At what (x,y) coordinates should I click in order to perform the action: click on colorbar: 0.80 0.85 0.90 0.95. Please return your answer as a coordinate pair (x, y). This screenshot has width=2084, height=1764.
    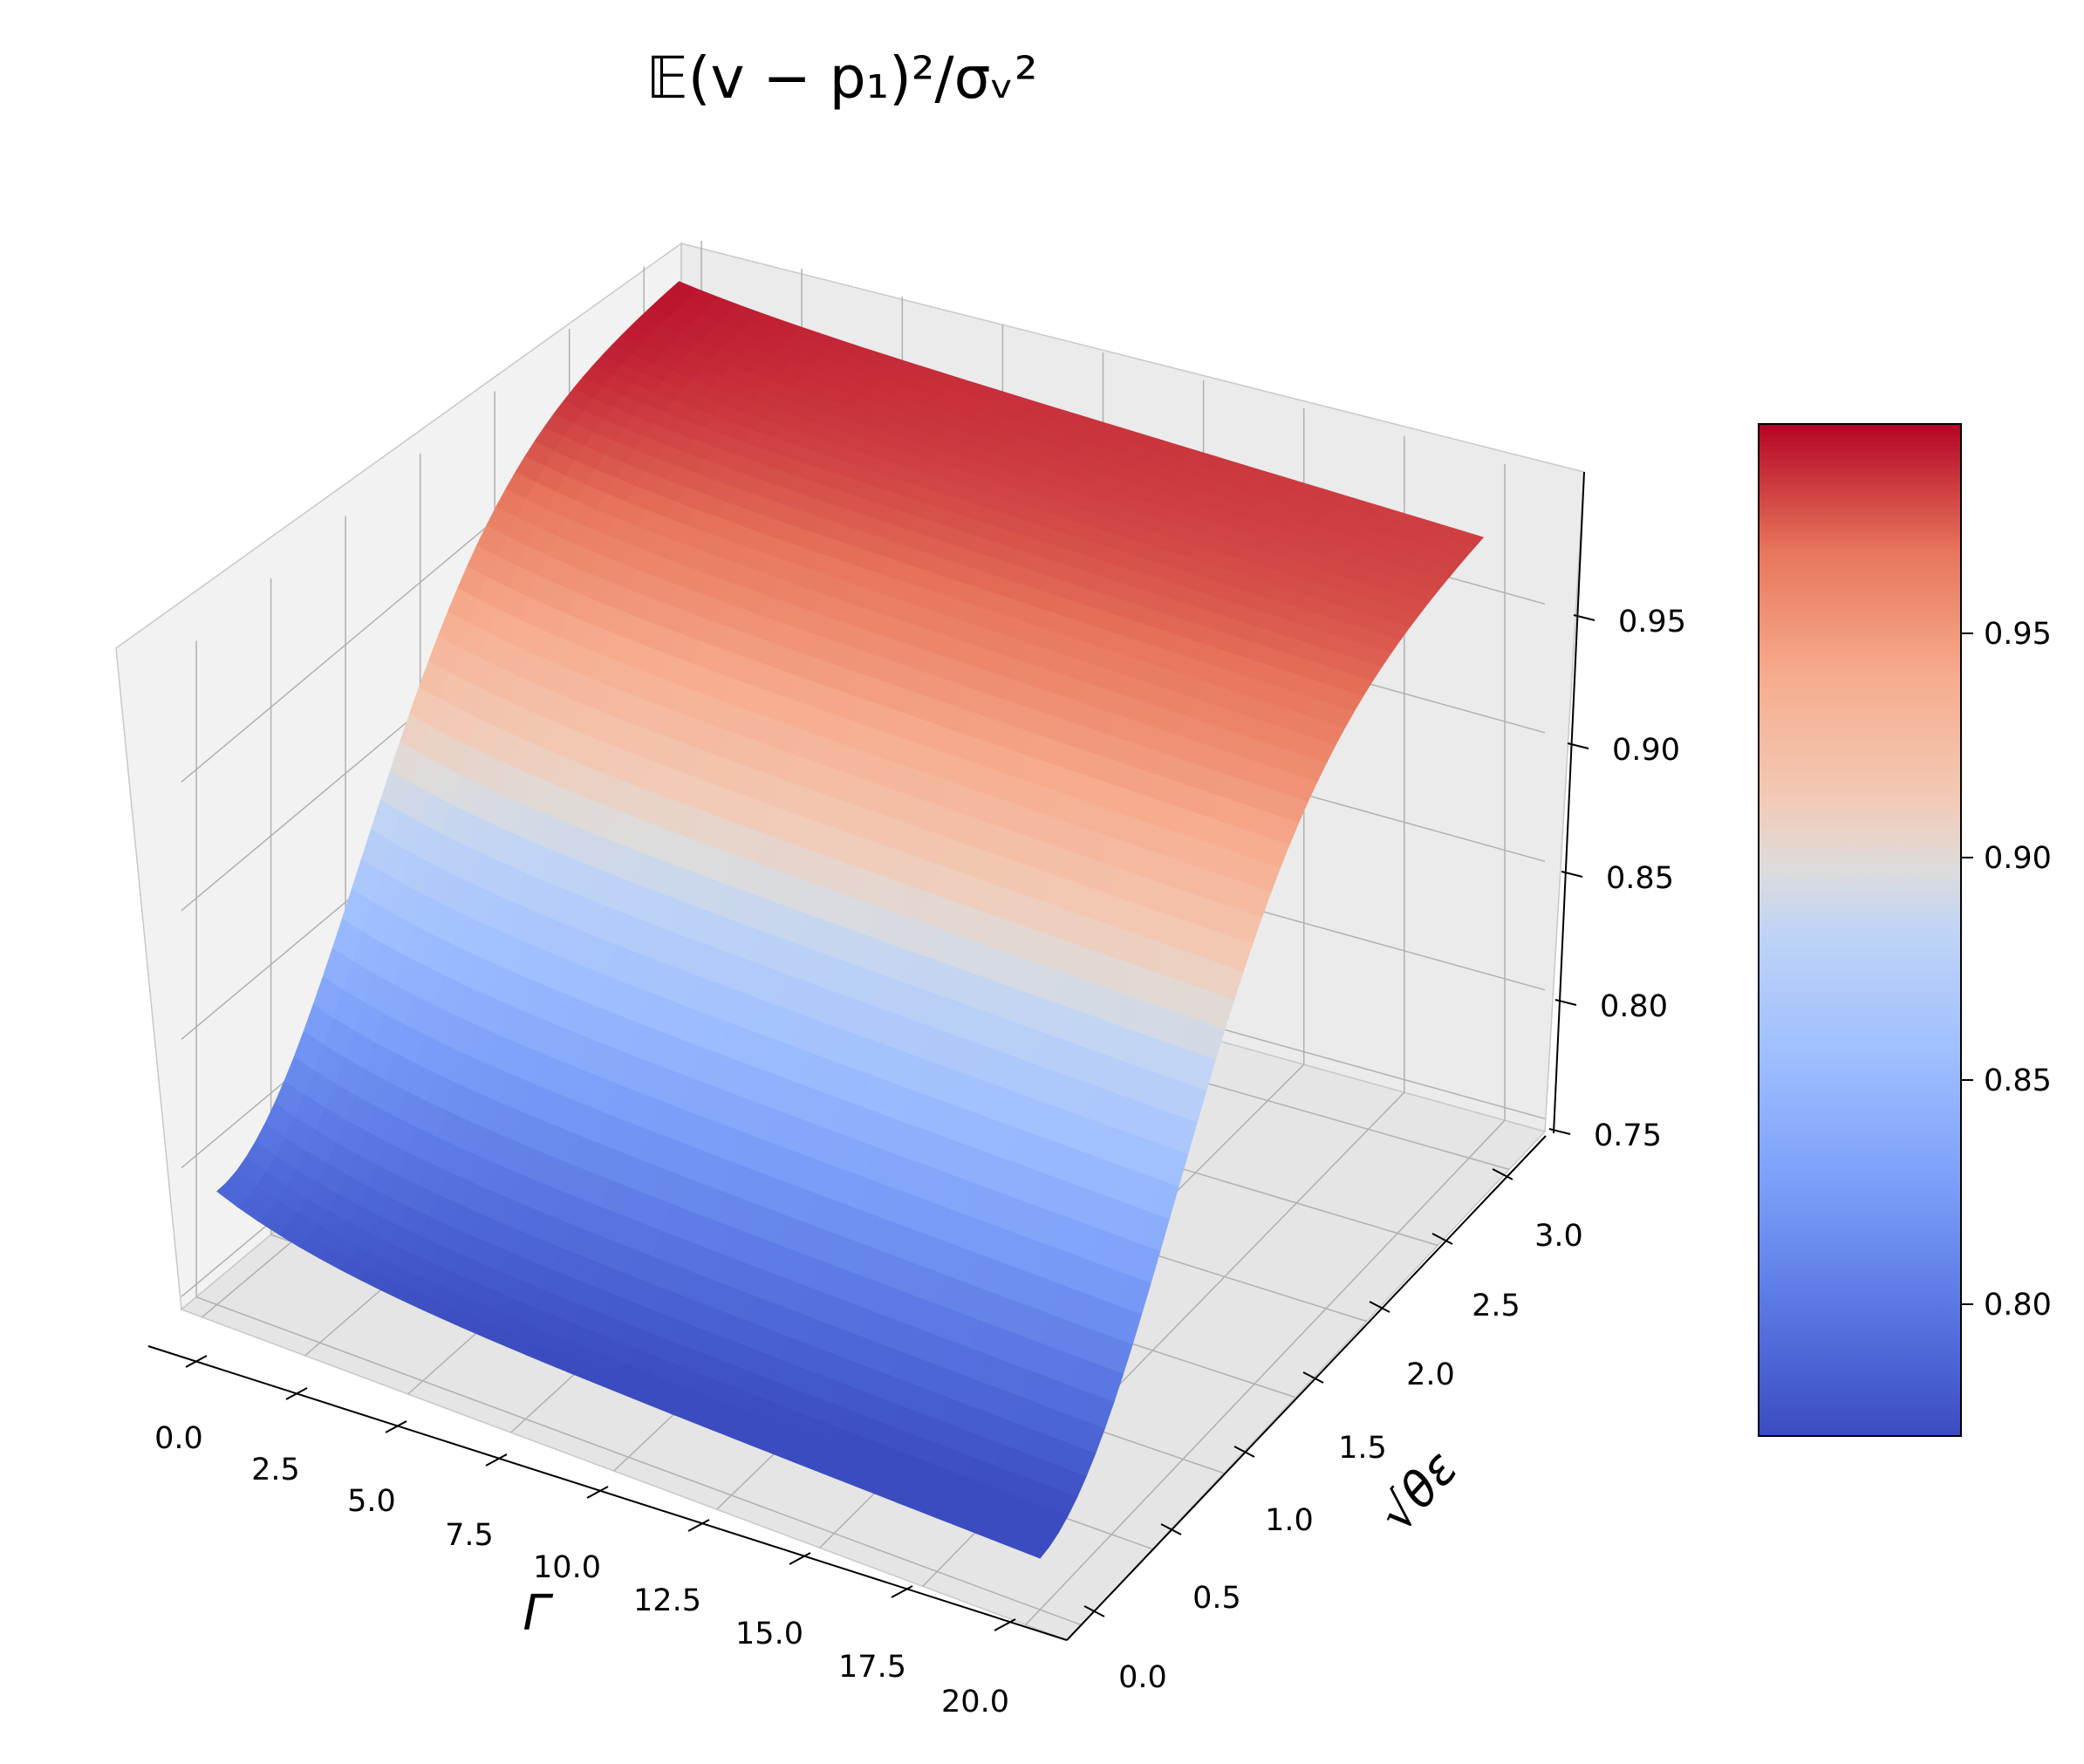
    Looking at the image, I should click on (1905, 930).